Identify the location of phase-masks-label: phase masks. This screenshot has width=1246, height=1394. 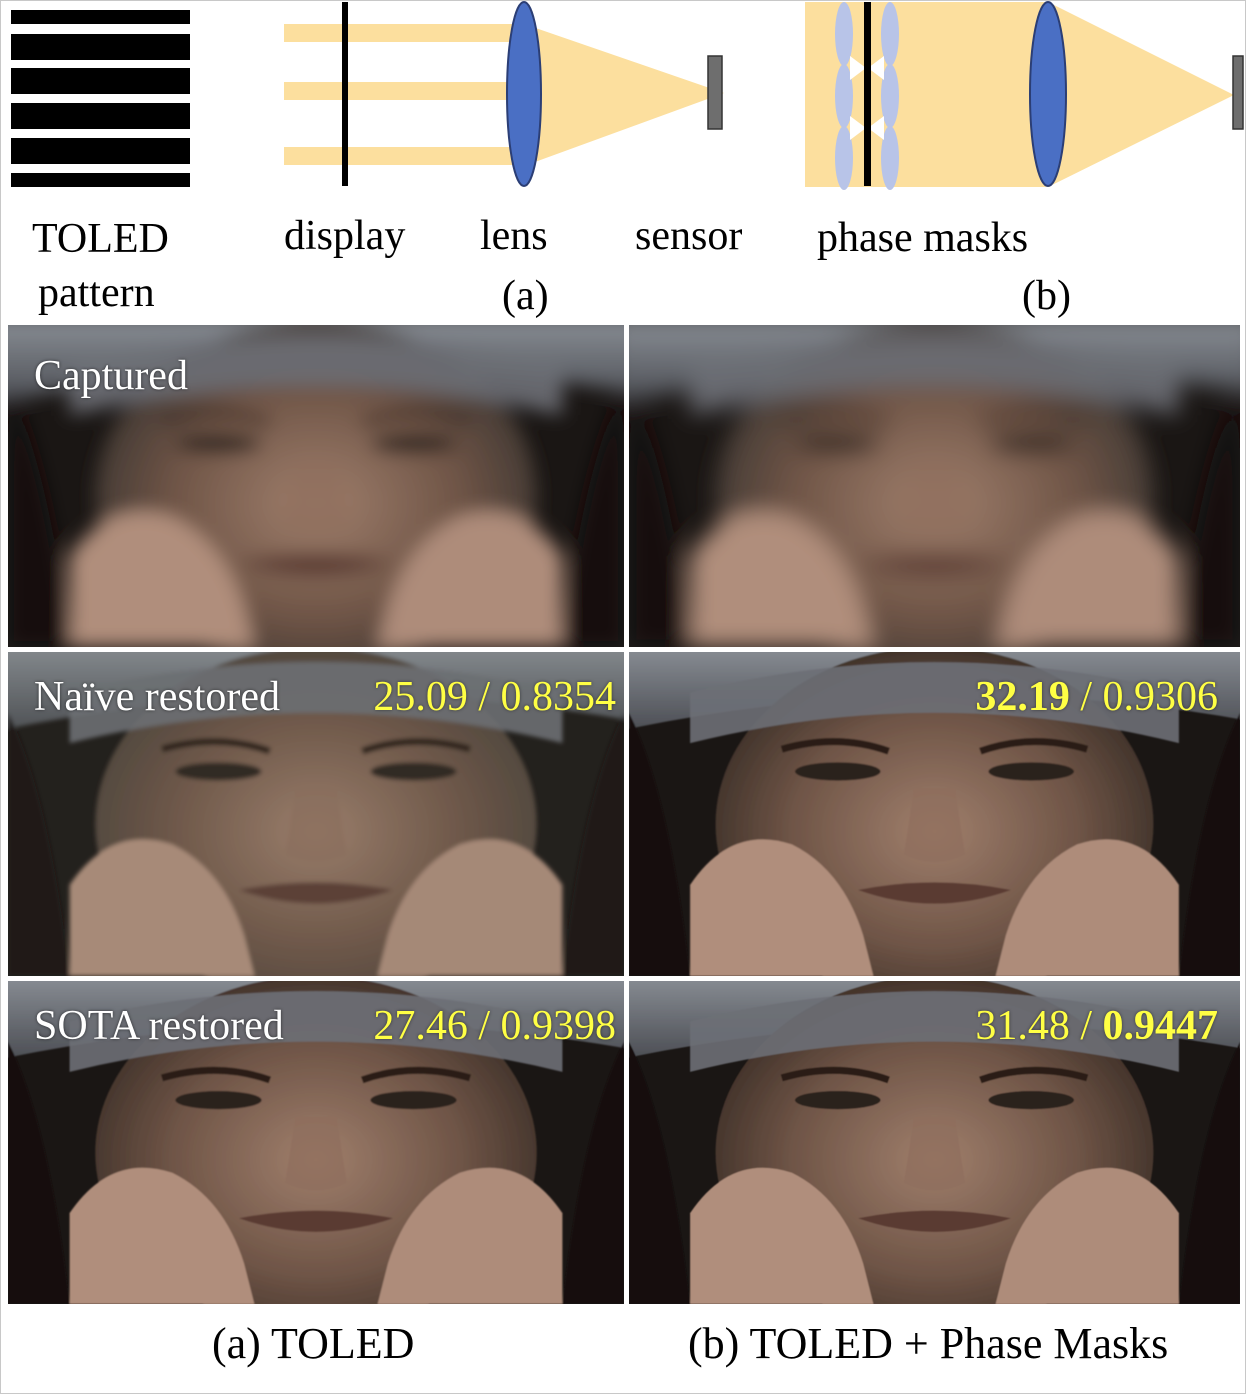
(923, 238).